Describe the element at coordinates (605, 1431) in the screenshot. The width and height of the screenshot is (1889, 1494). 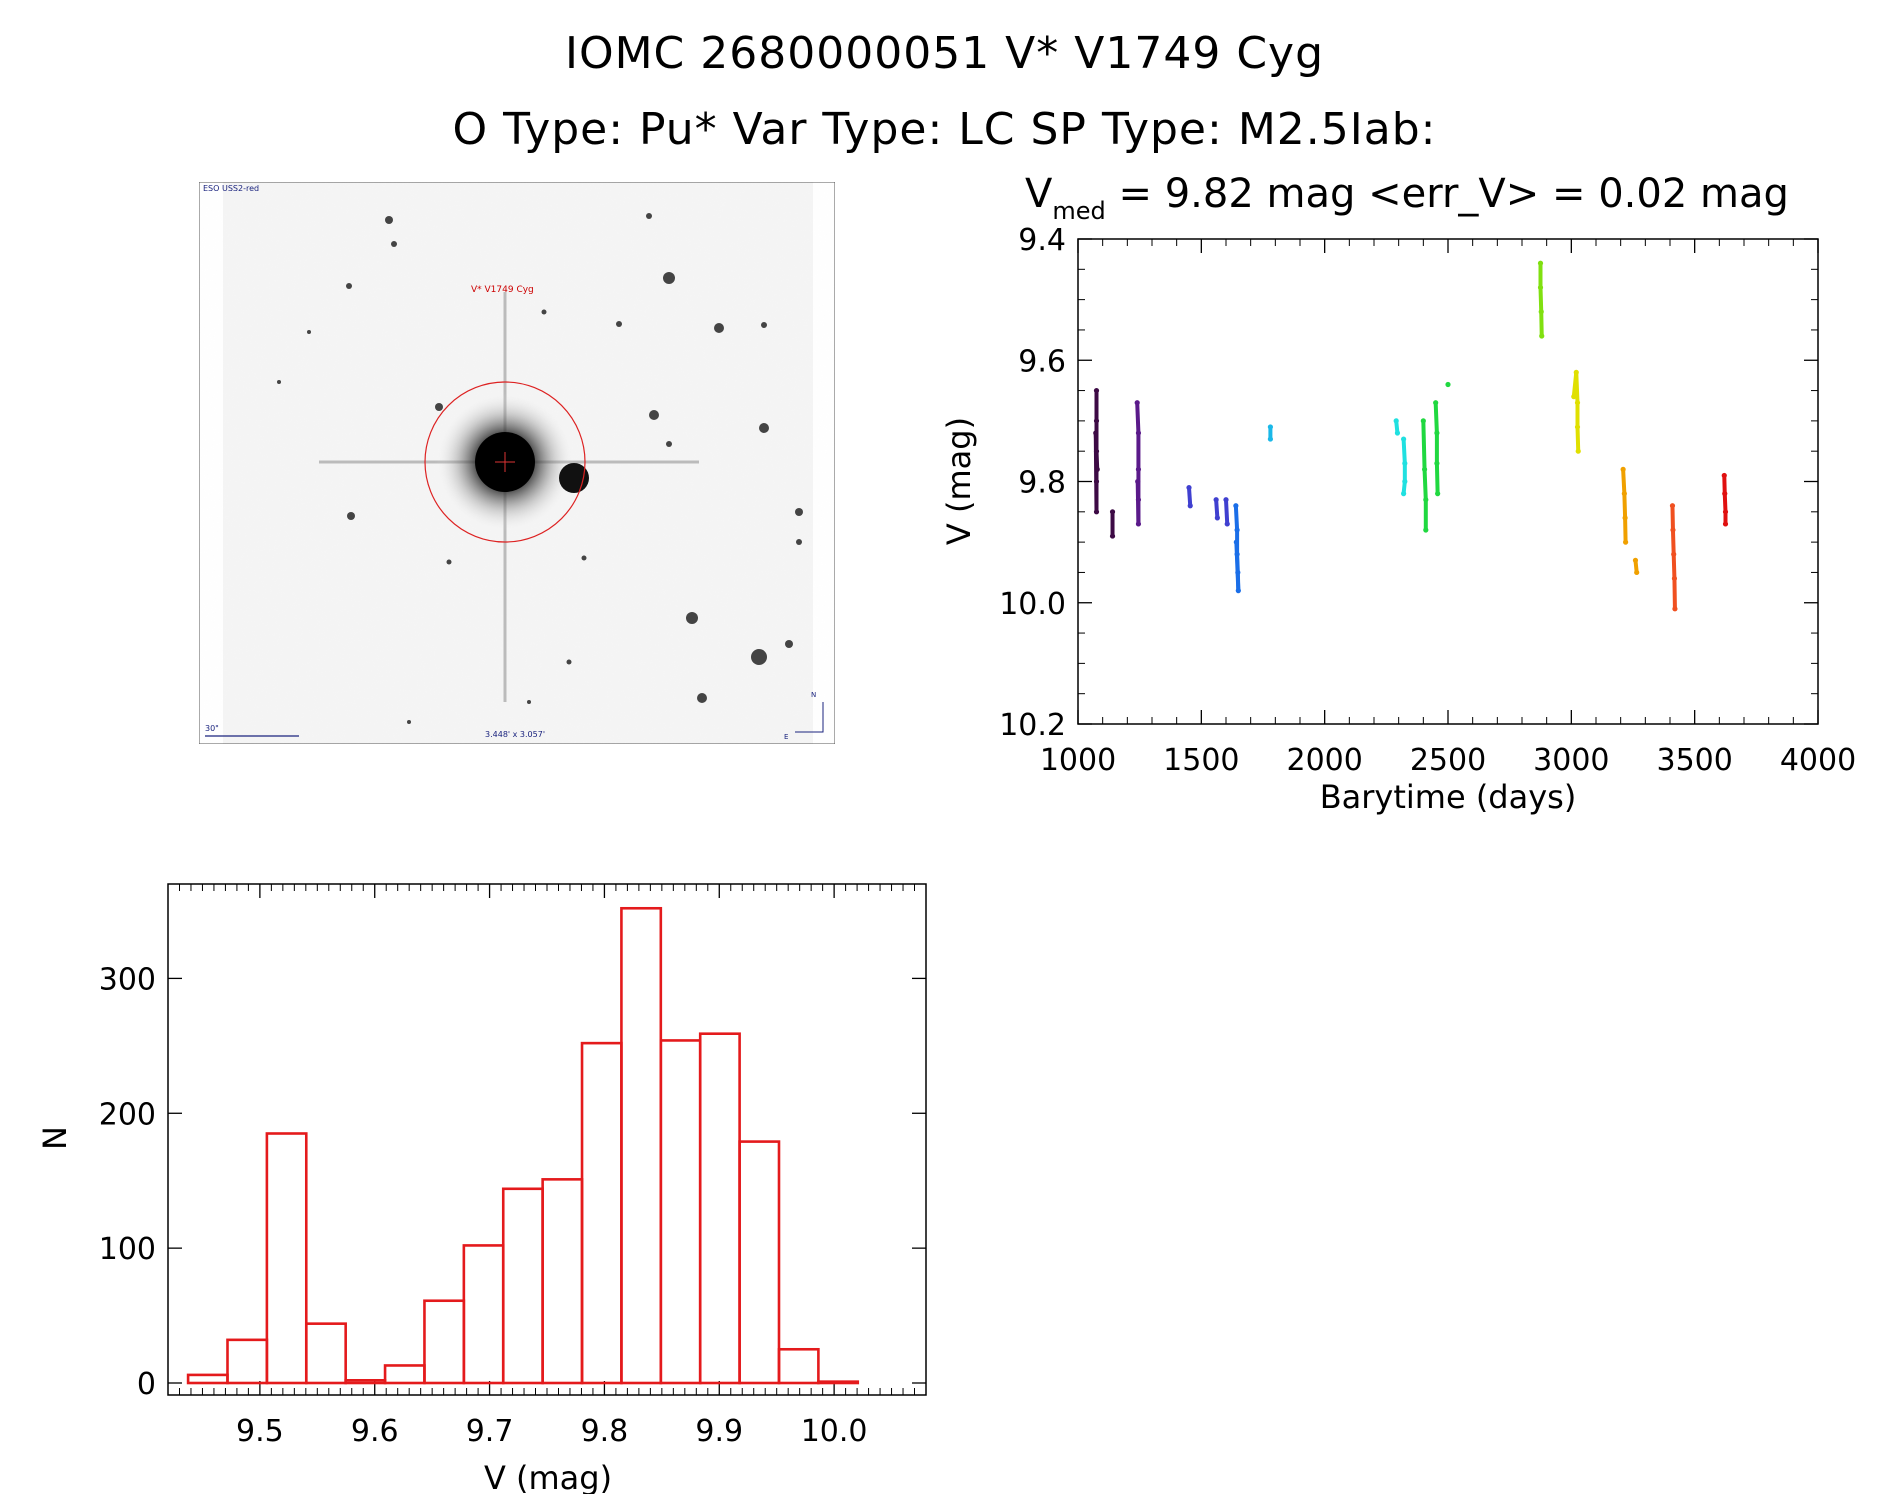
I see `hist-xtick-label: 9.8` at that location.